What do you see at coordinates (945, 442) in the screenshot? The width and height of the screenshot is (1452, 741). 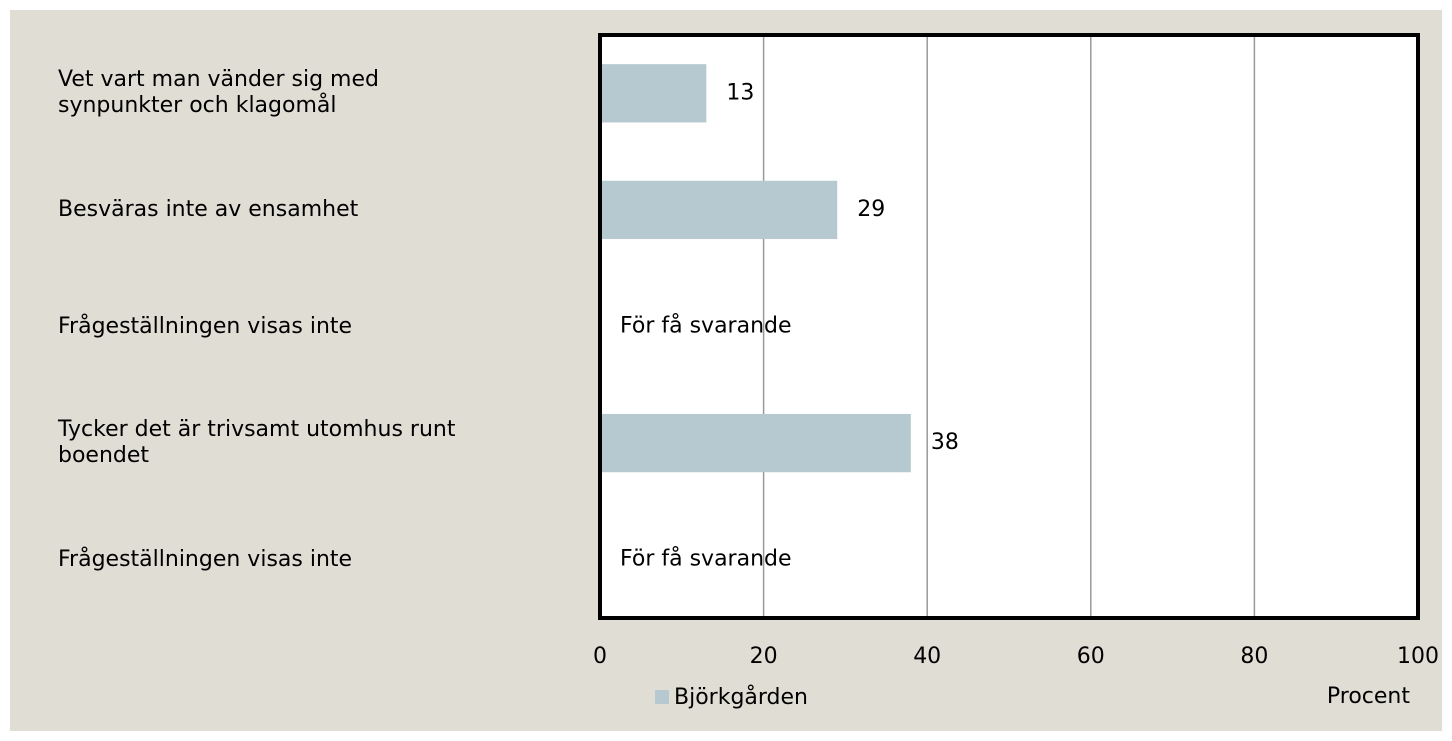 I see `data-label: 38` at bounding box center [945, 442].